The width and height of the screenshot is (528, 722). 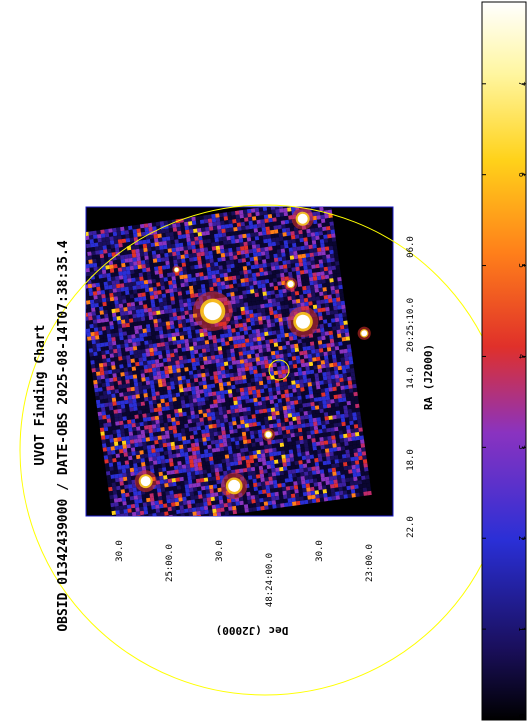 What do you see at coordinates (521, 174) in the screenshot?
I see `colorbar-tick-label: 6` at bounding box center [521, 174].